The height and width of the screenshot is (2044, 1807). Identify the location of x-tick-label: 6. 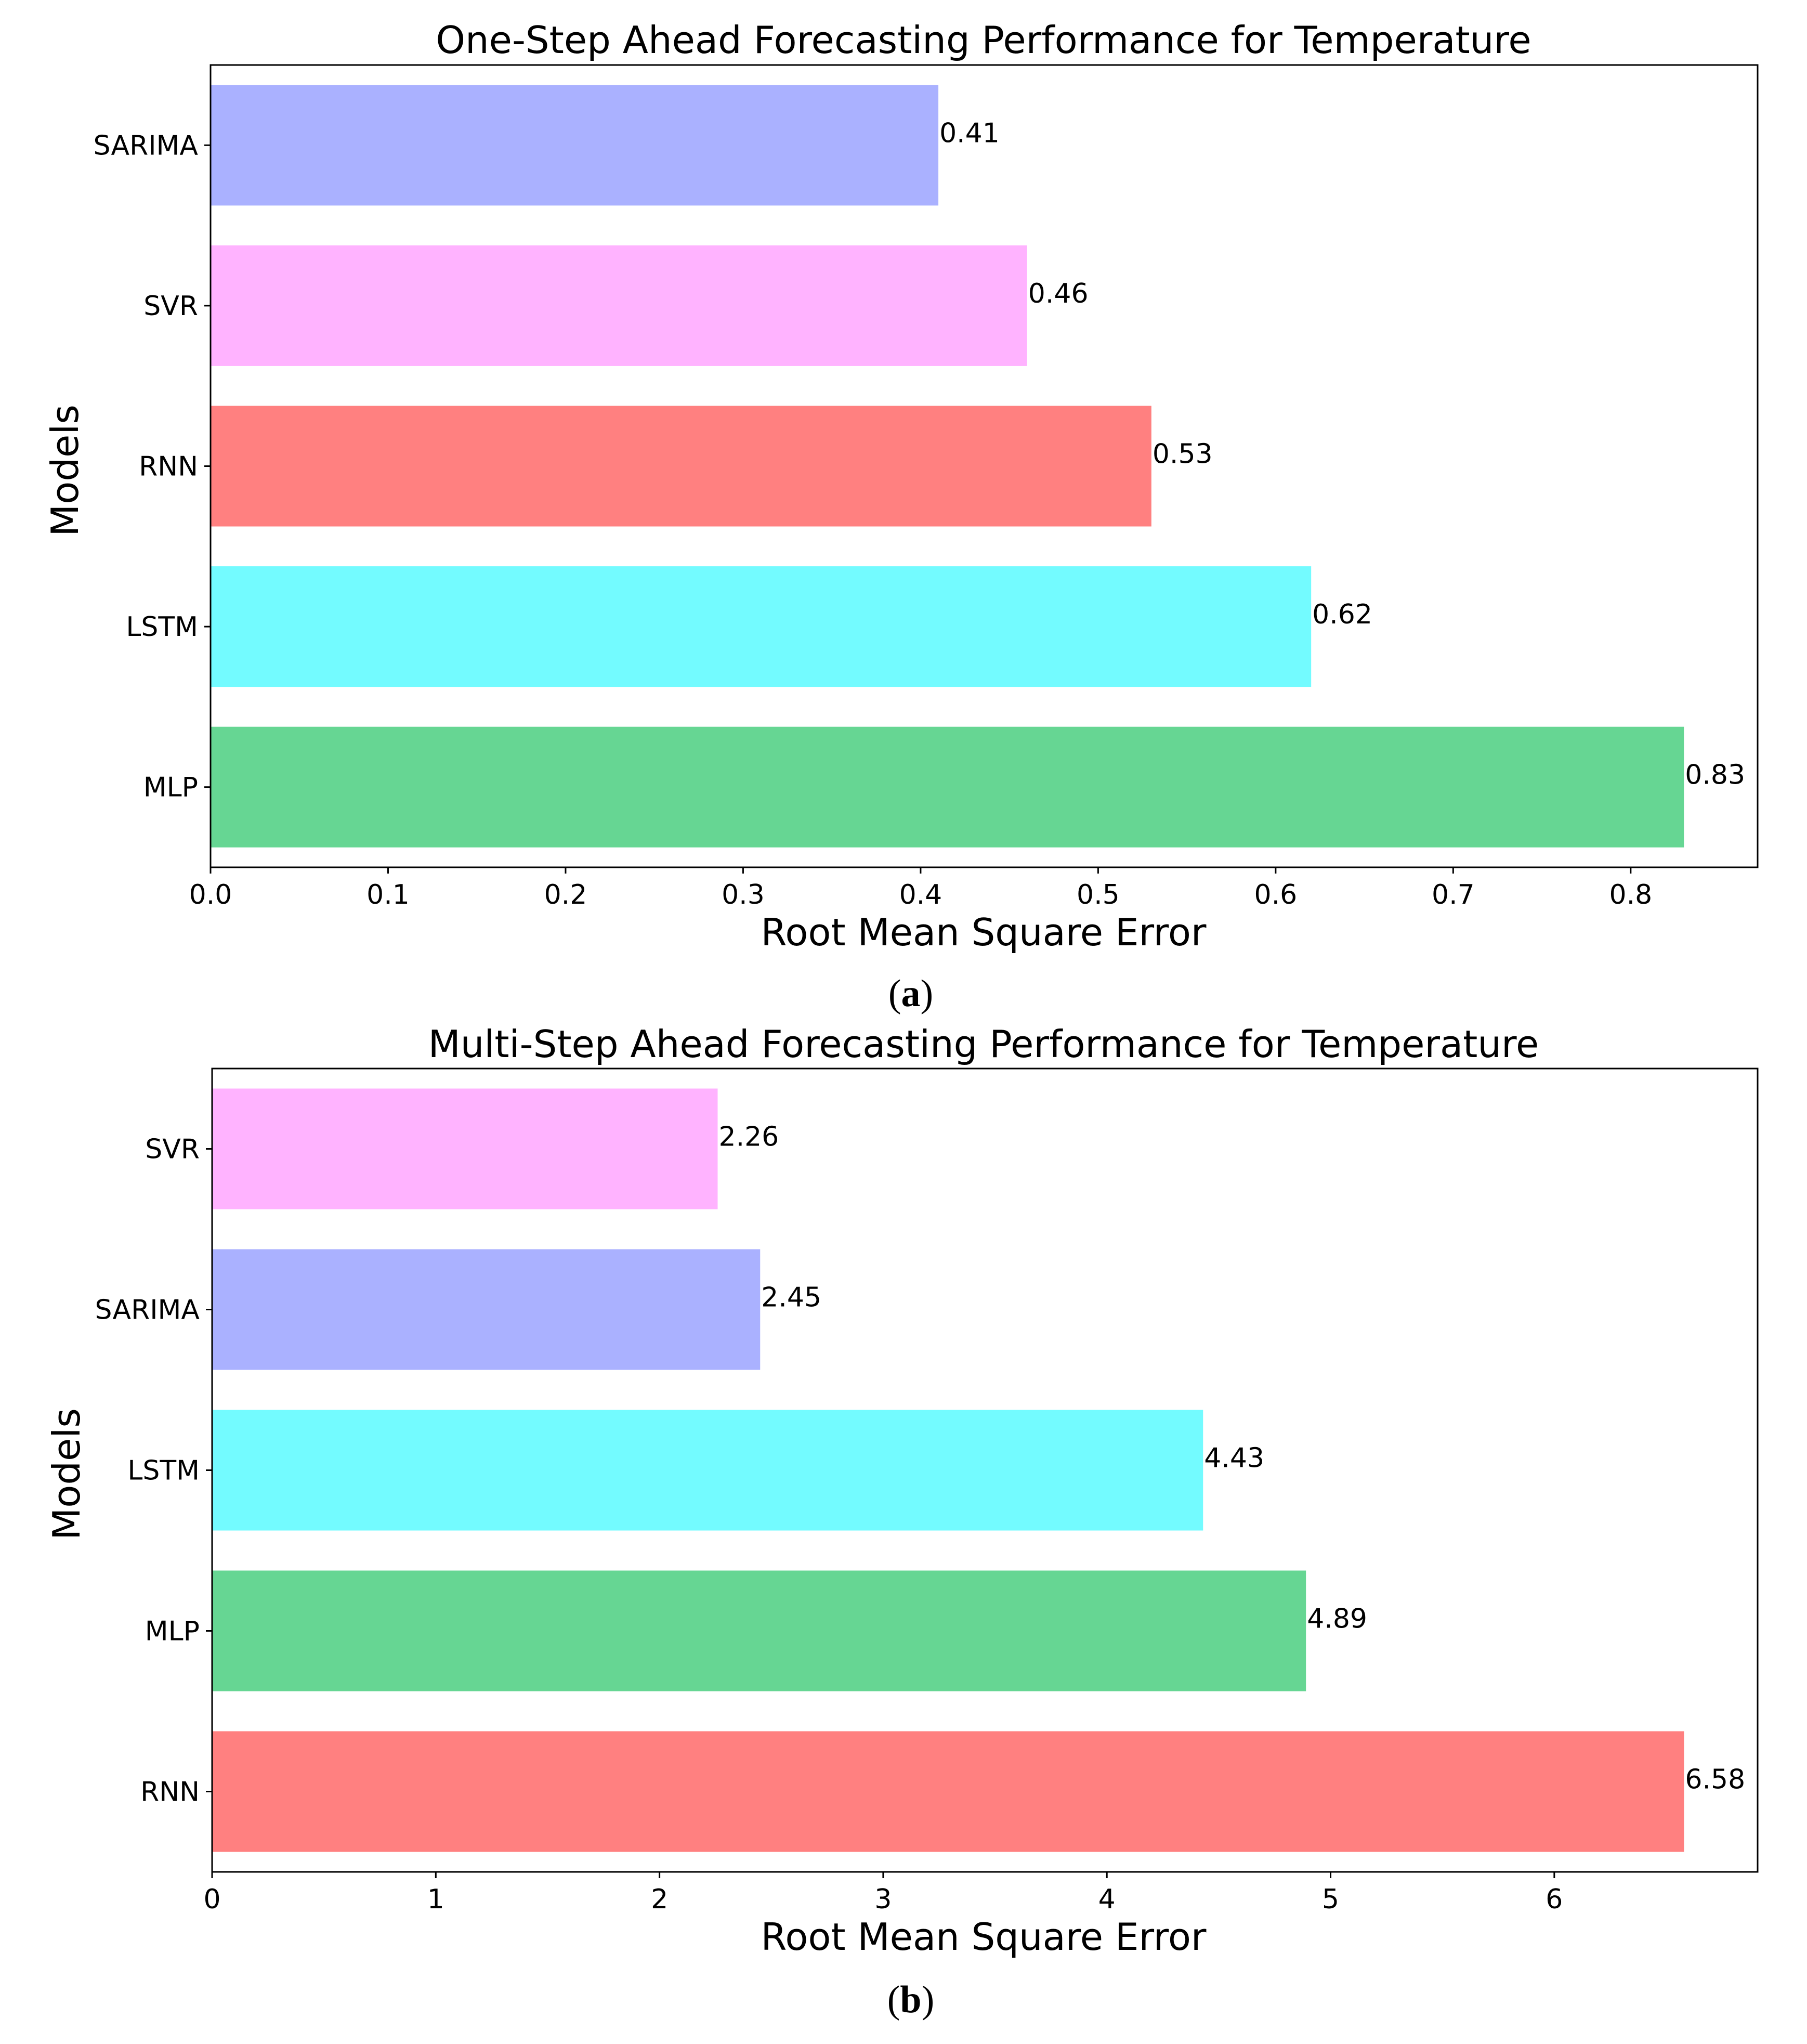
(1554, 1899).